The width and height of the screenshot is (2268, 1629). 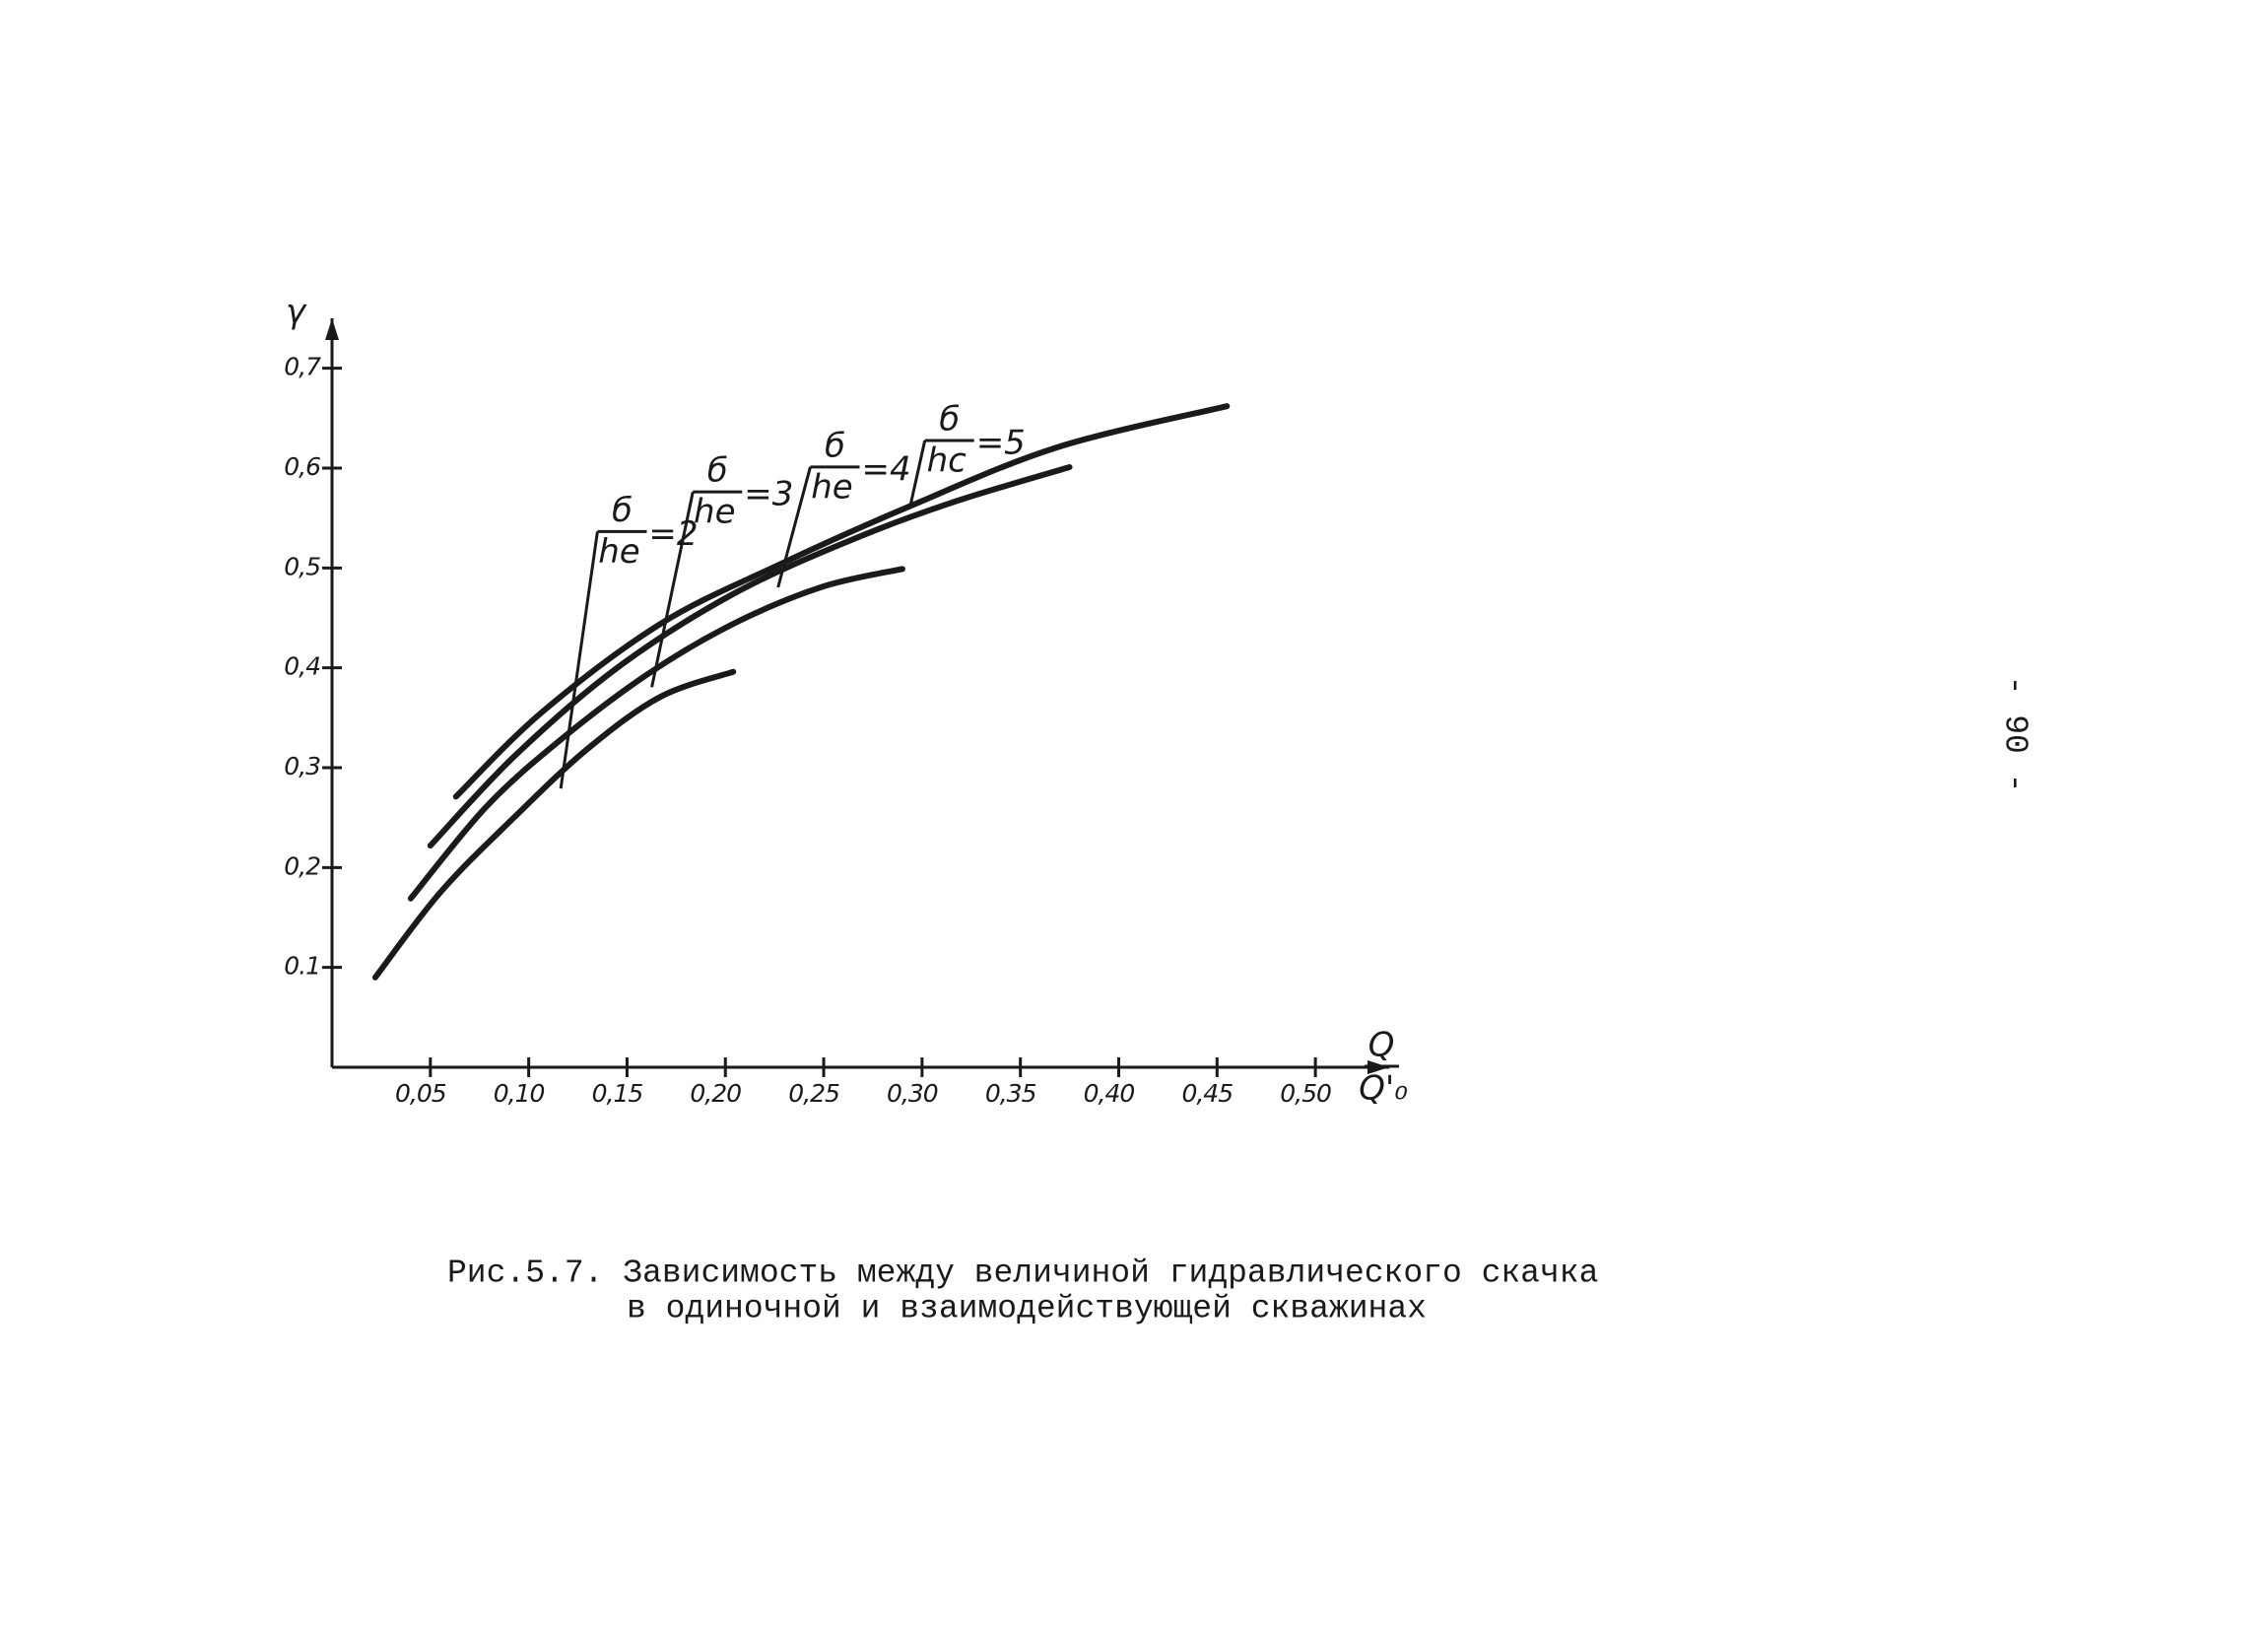 What do you see at coordinates (302, 466) in the screenshot?
I see `y-tick-label: 0,6` at bounding box center [302, 466].